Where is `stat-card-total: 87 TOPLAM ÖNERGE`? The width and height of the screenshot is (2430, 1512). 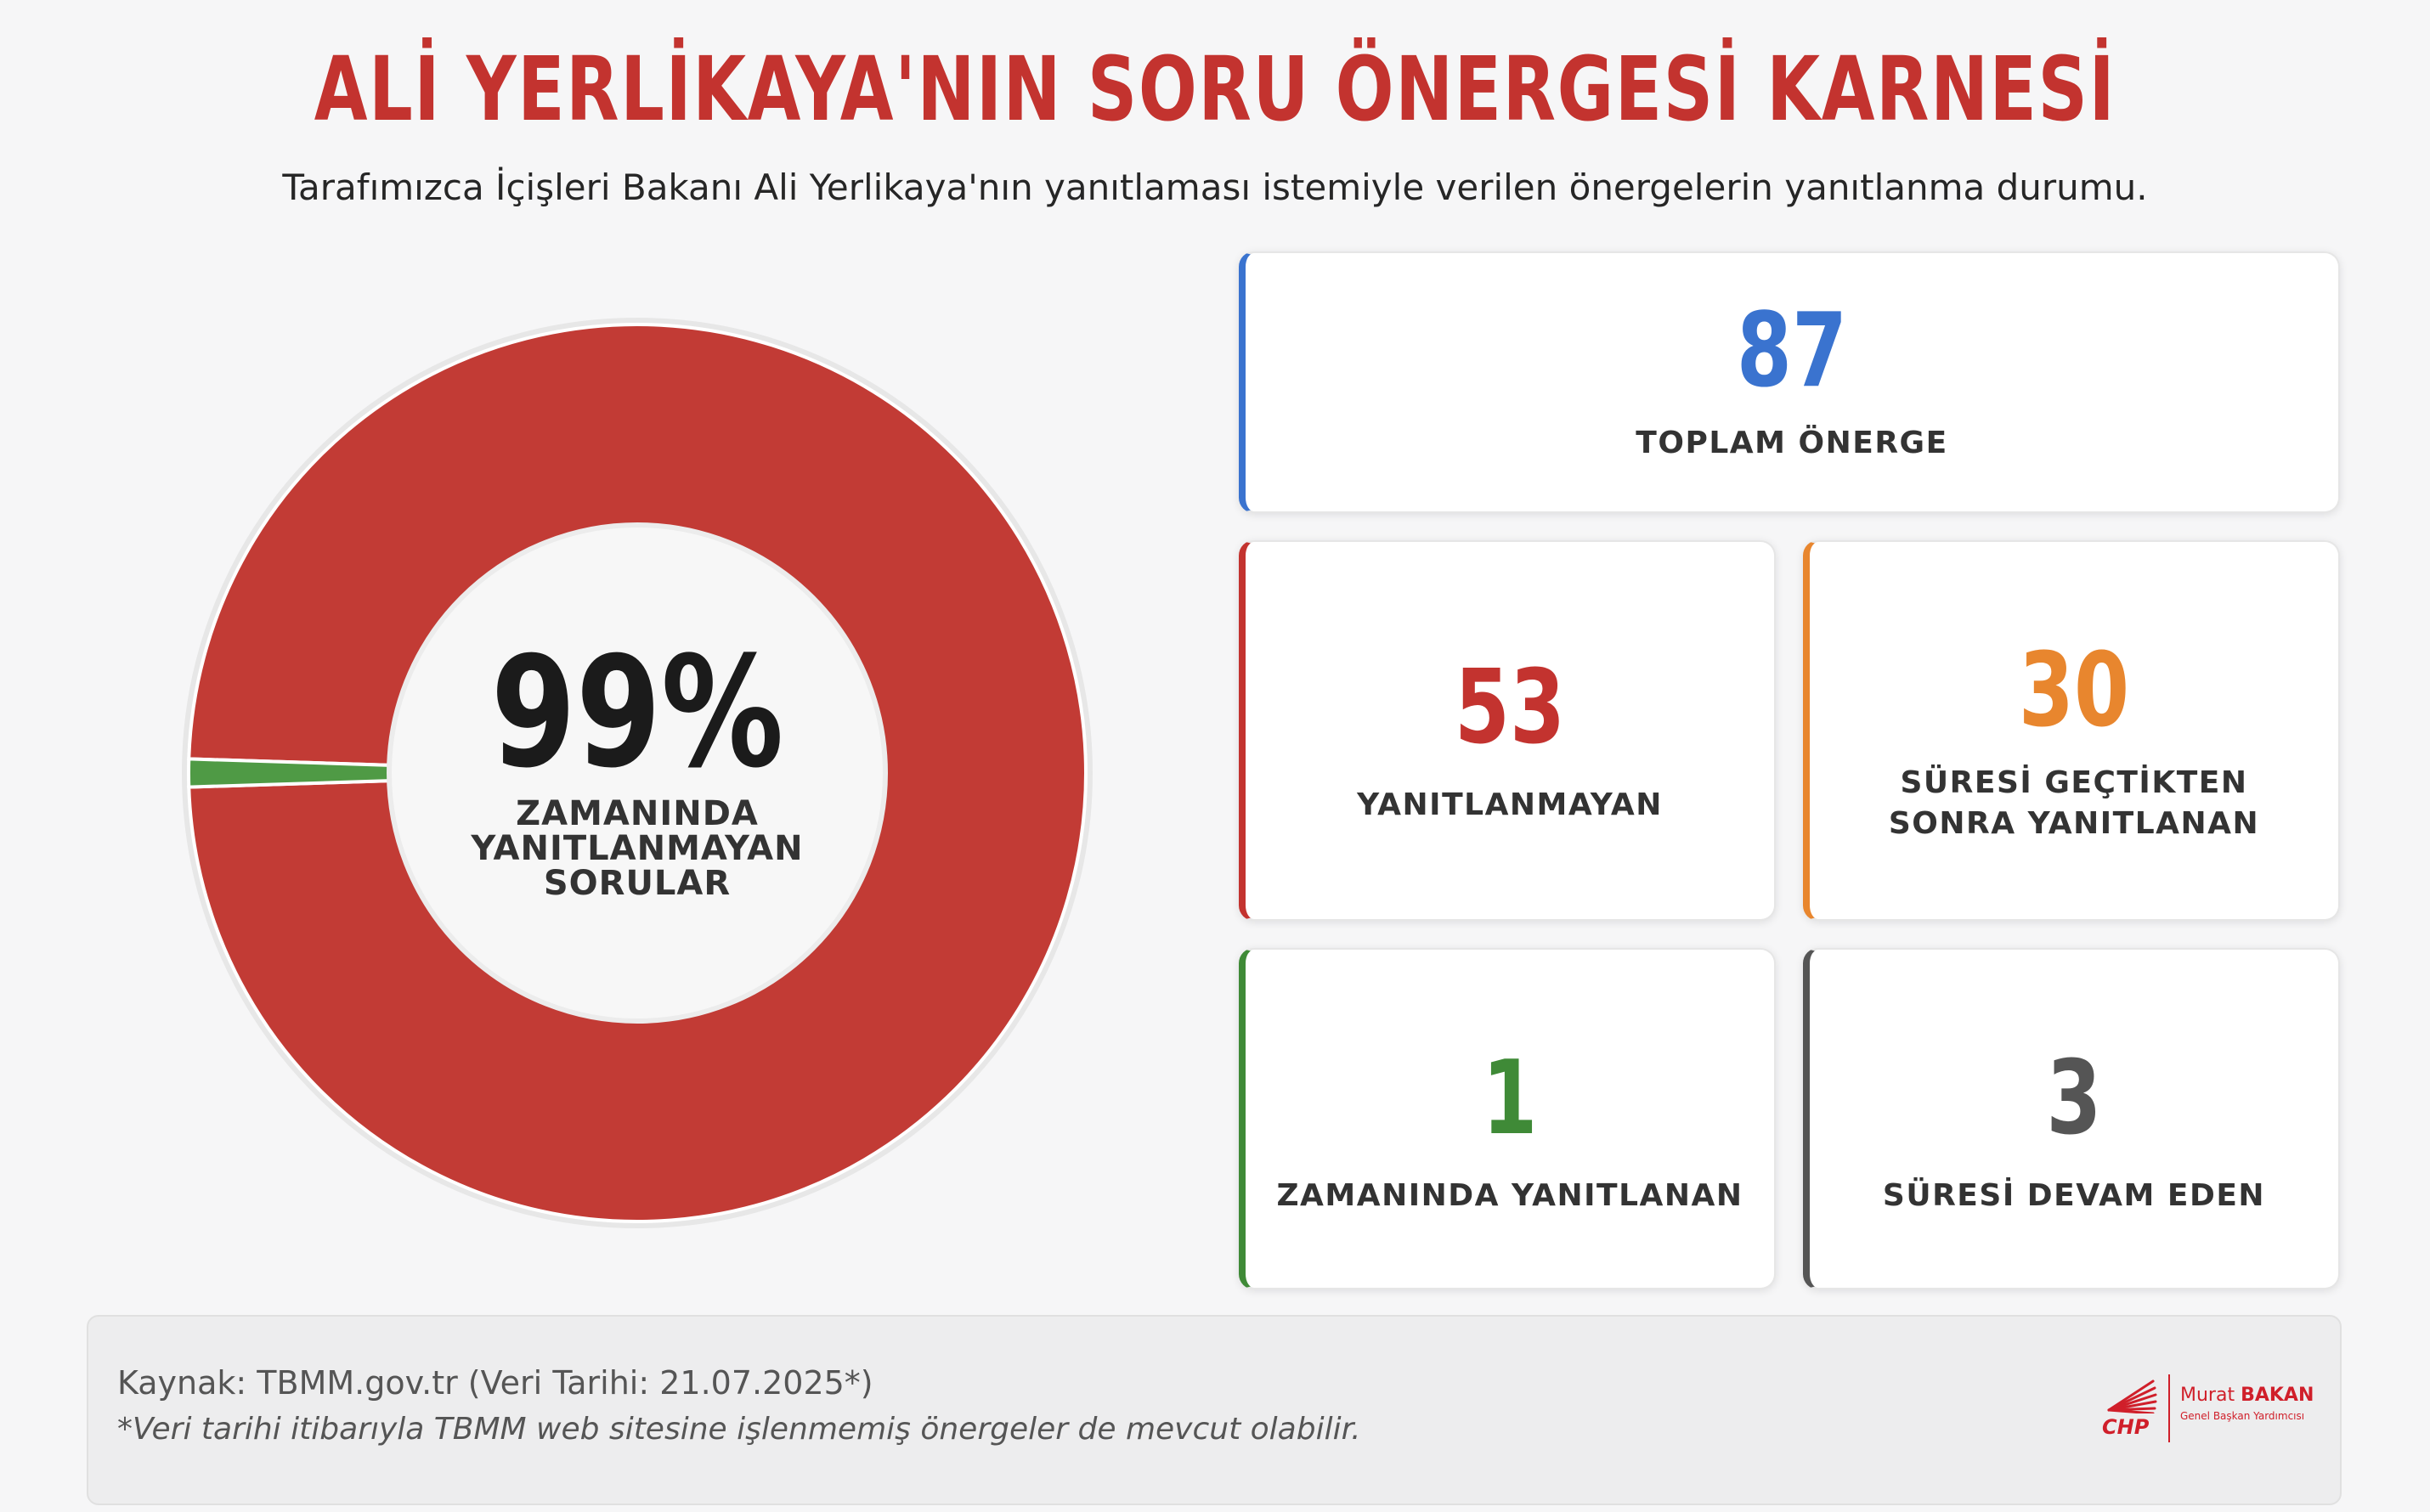
stat-card-total: 87 TOPLAM ÖNERGE is located at coordinates (1789, 382).